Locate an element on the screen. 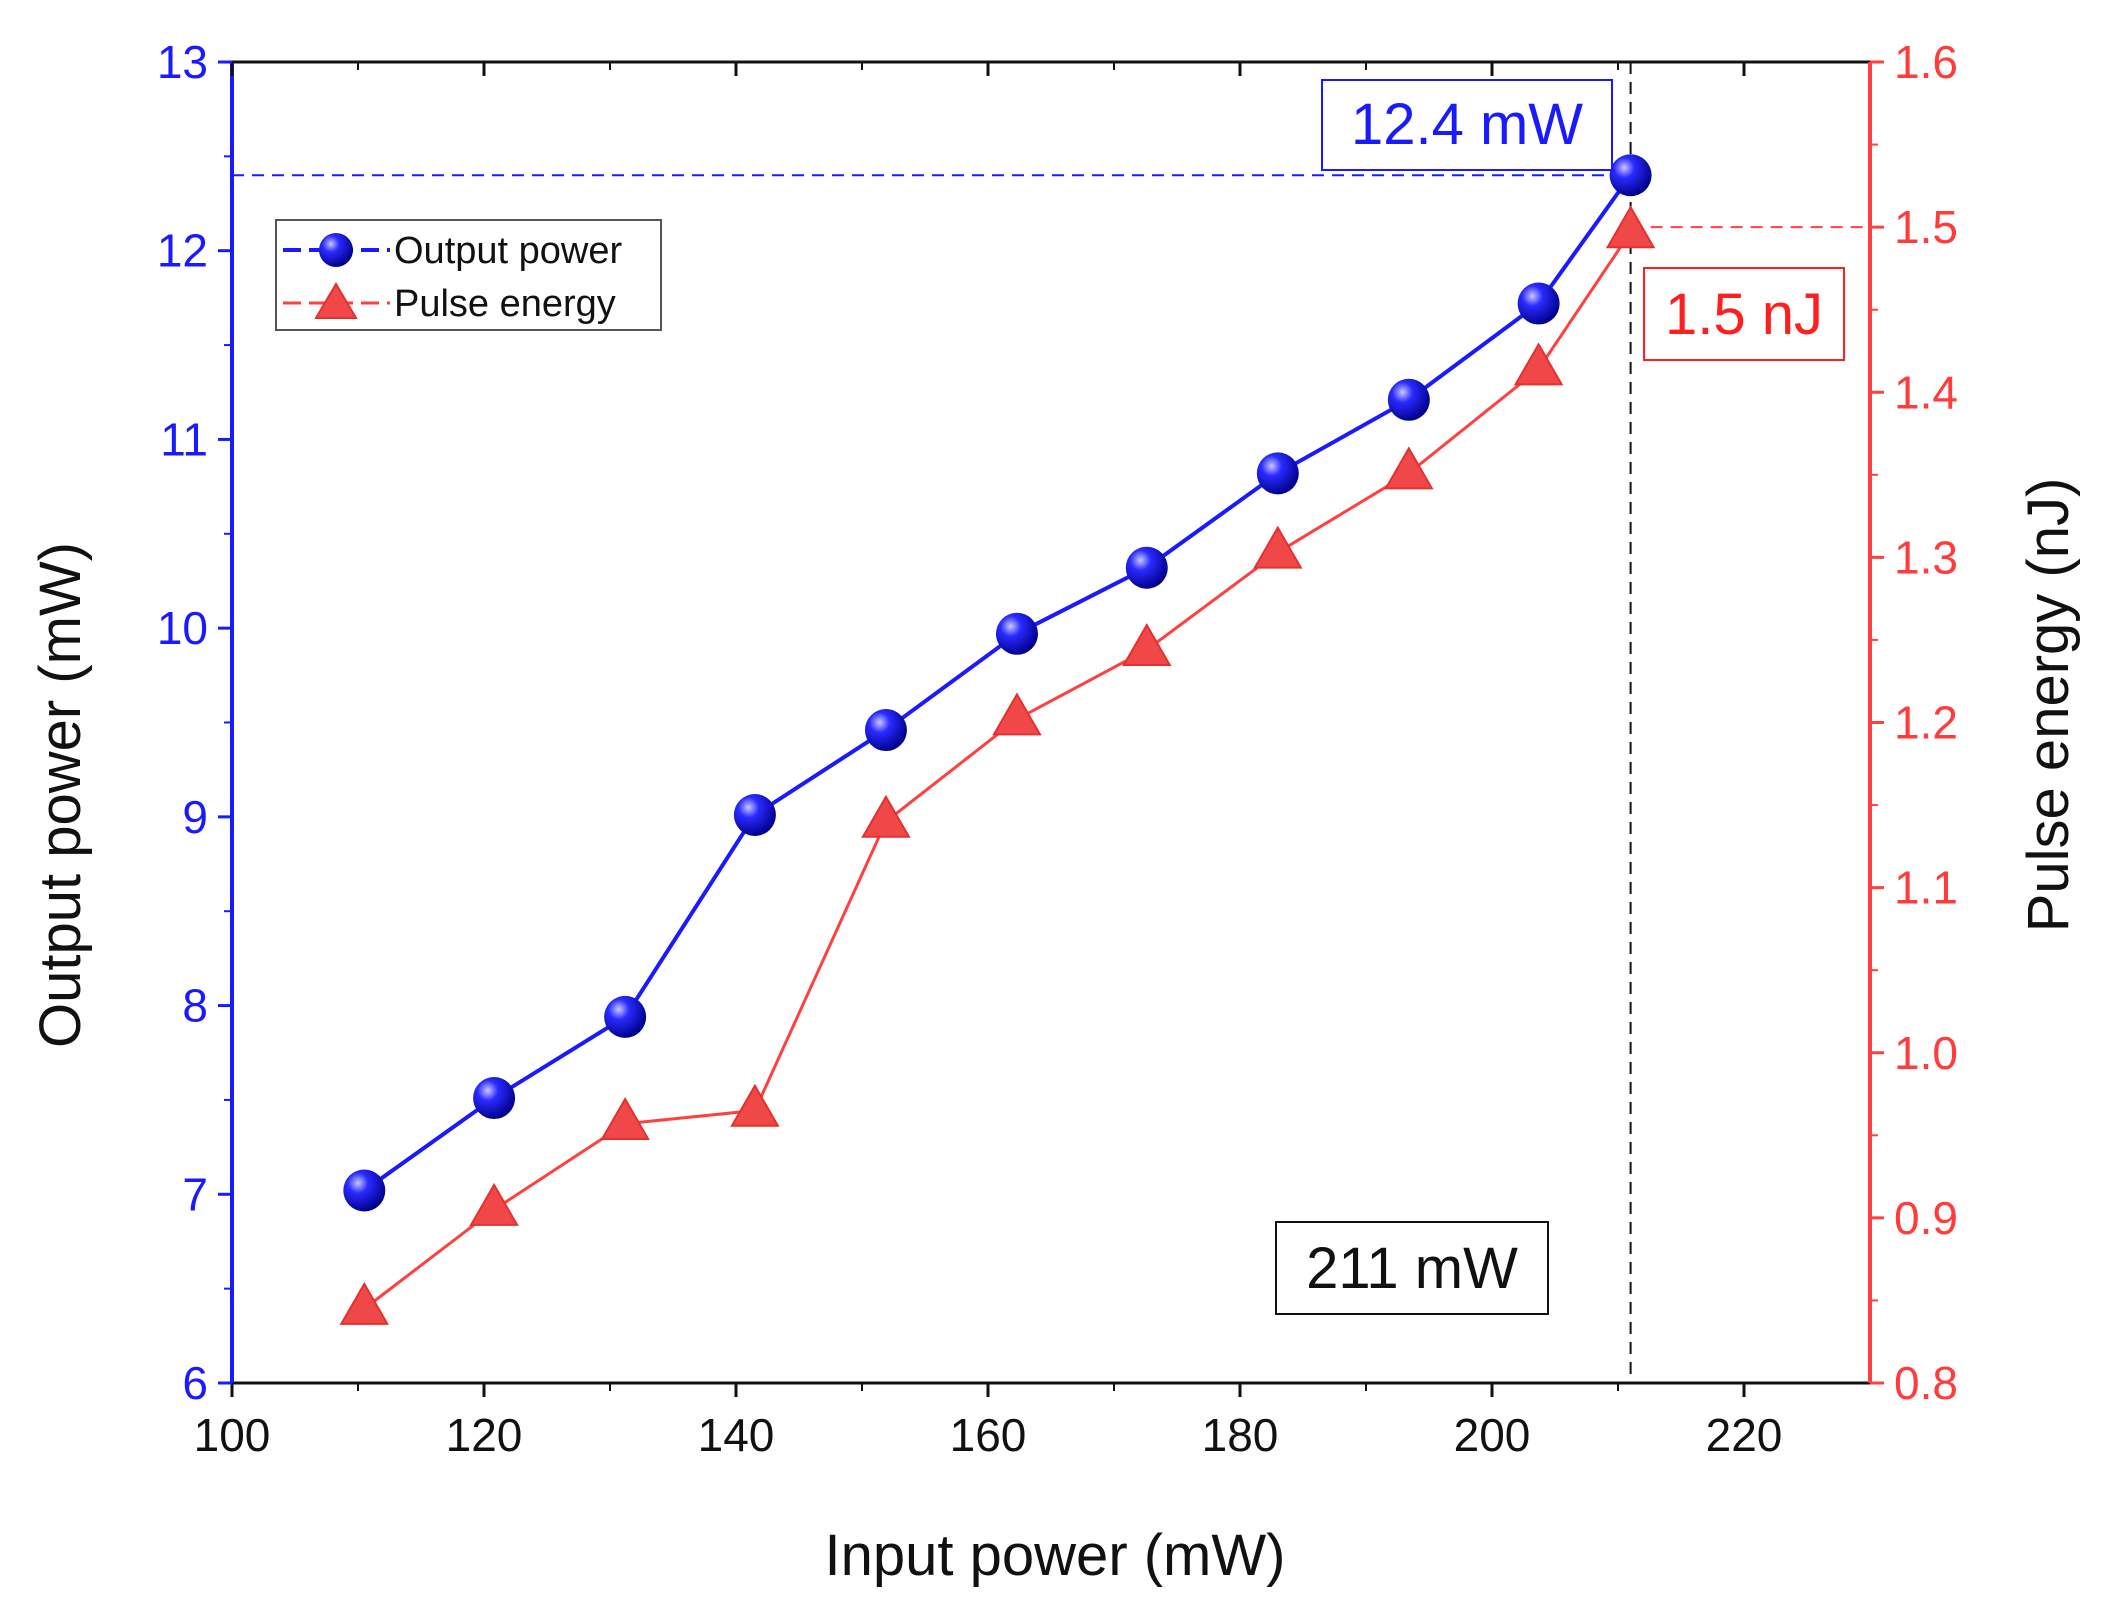 The image size is (2109, 1602). y-right-tick-label: 1.0 is located at coordinates (1926, 1053).